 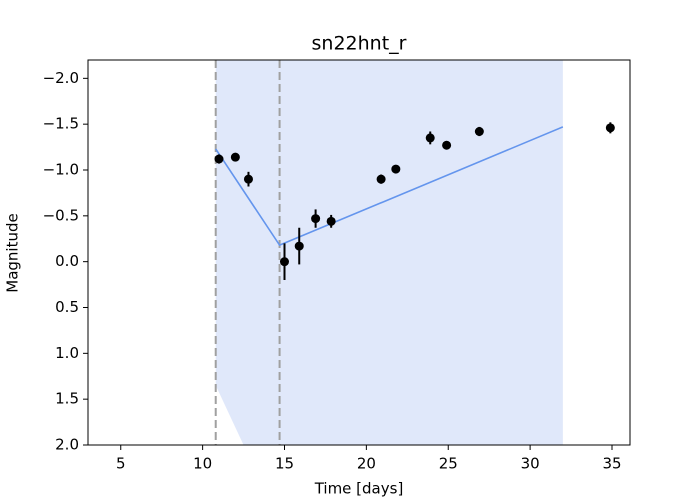 I want to click on x-tick-label: 15, so click(x=284, y=464).